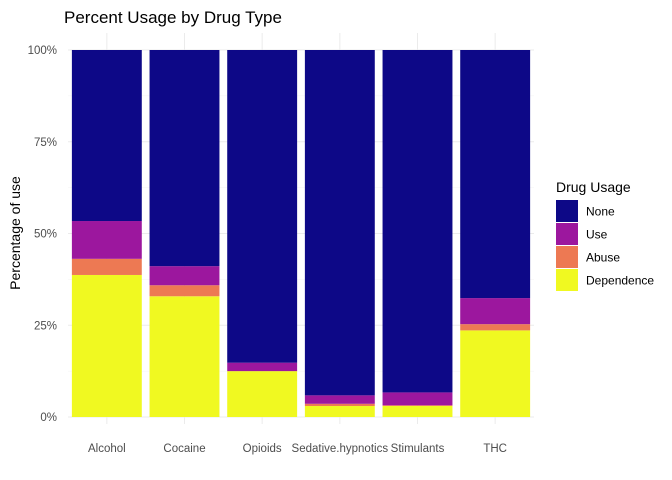  I want to click on y-axis-ticks: 0% 25% 50% 75% 100%, so click(42, 234).